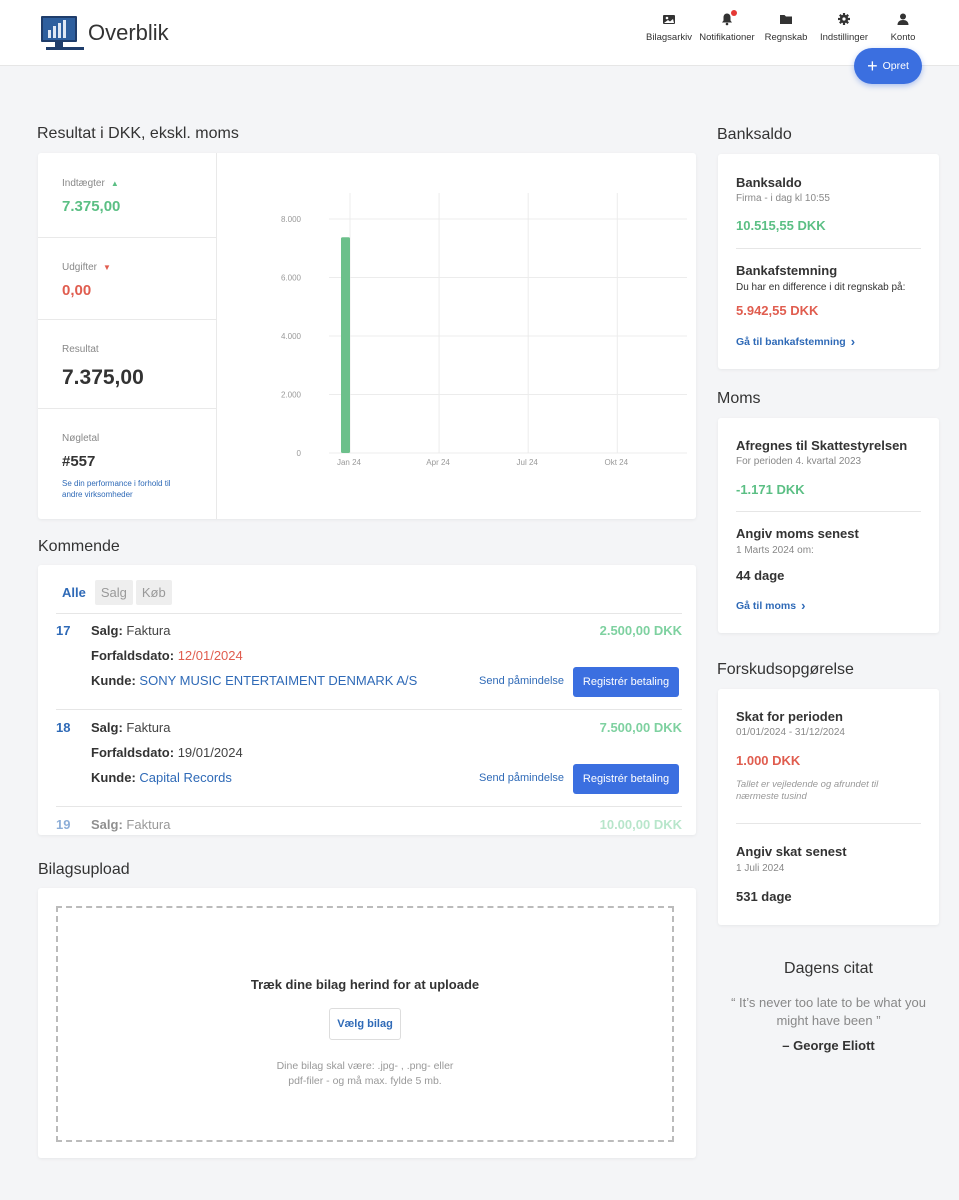 This screenshot has width=959, height=1200. What do you see at coordinates (785, 669) in the screenshot?
I see `tax-section-title: Forskudsopgørelse` at bounding box center [785, 669].